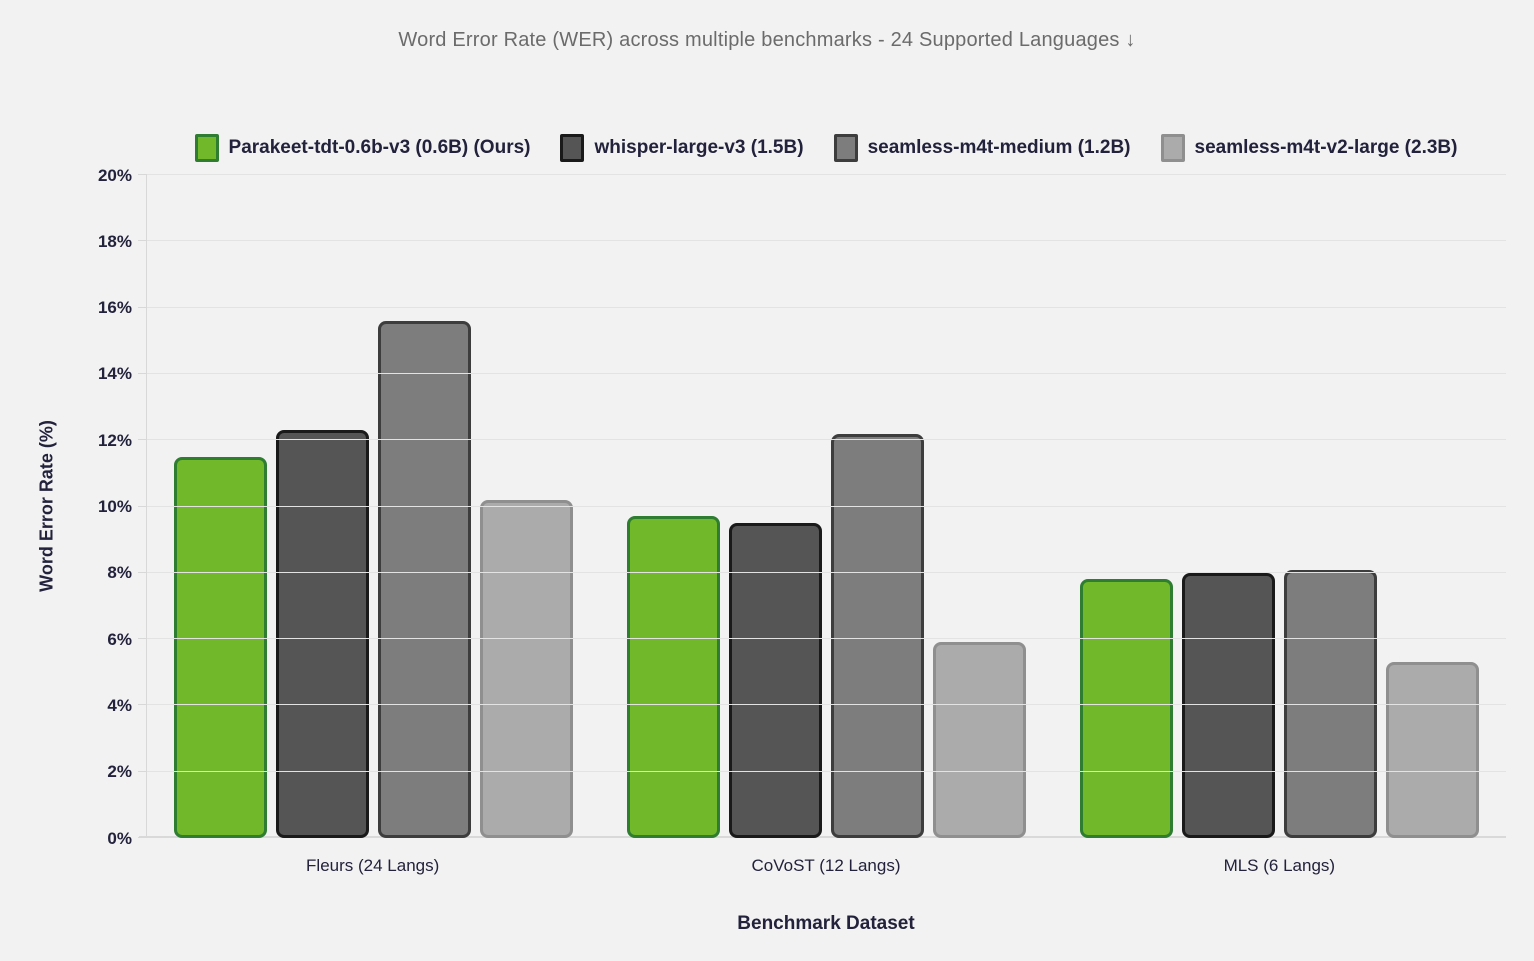 The image size is (1534, 961). I want to click on legend-item-1: whisper-large-v3 (1.5B), so click(682, 148).